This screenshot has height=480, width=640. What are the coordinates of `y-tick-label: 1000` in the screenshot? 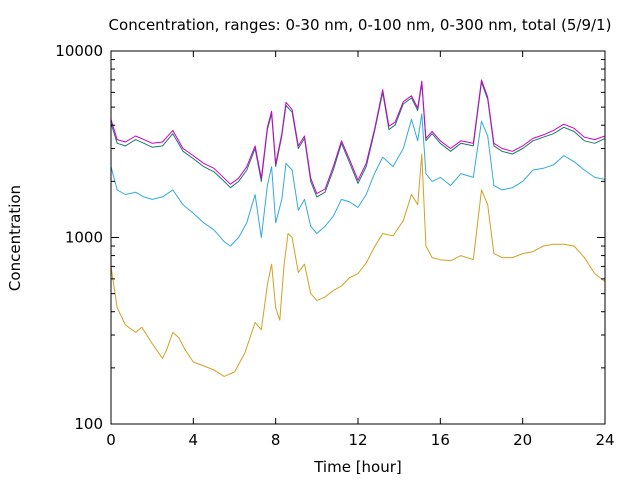 It's located at (84, 238).